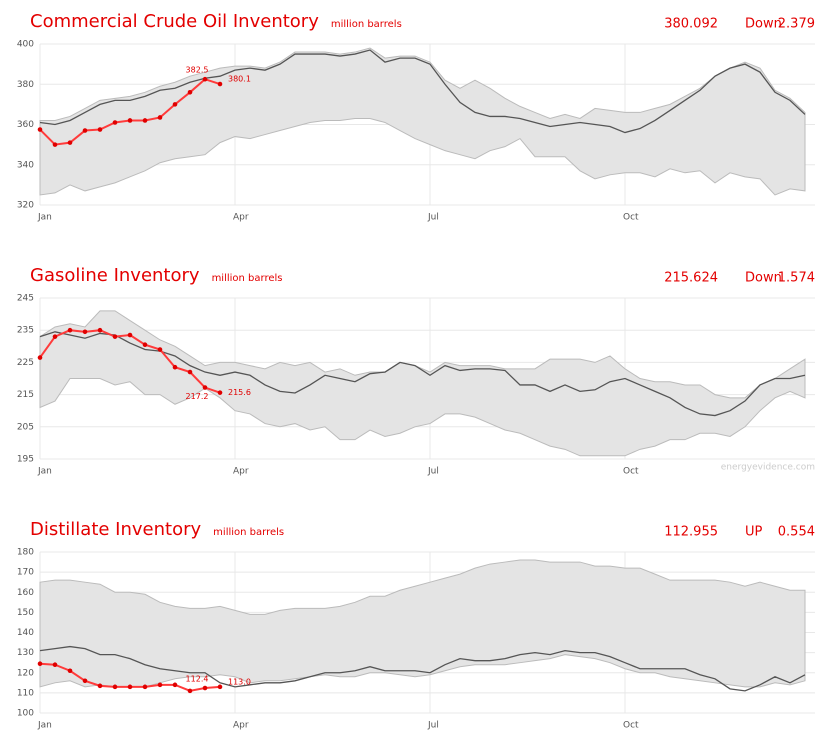  Describe the element at coordinates (25, 125) in the screenshot. I see `y-tick-label: 360` at that location.